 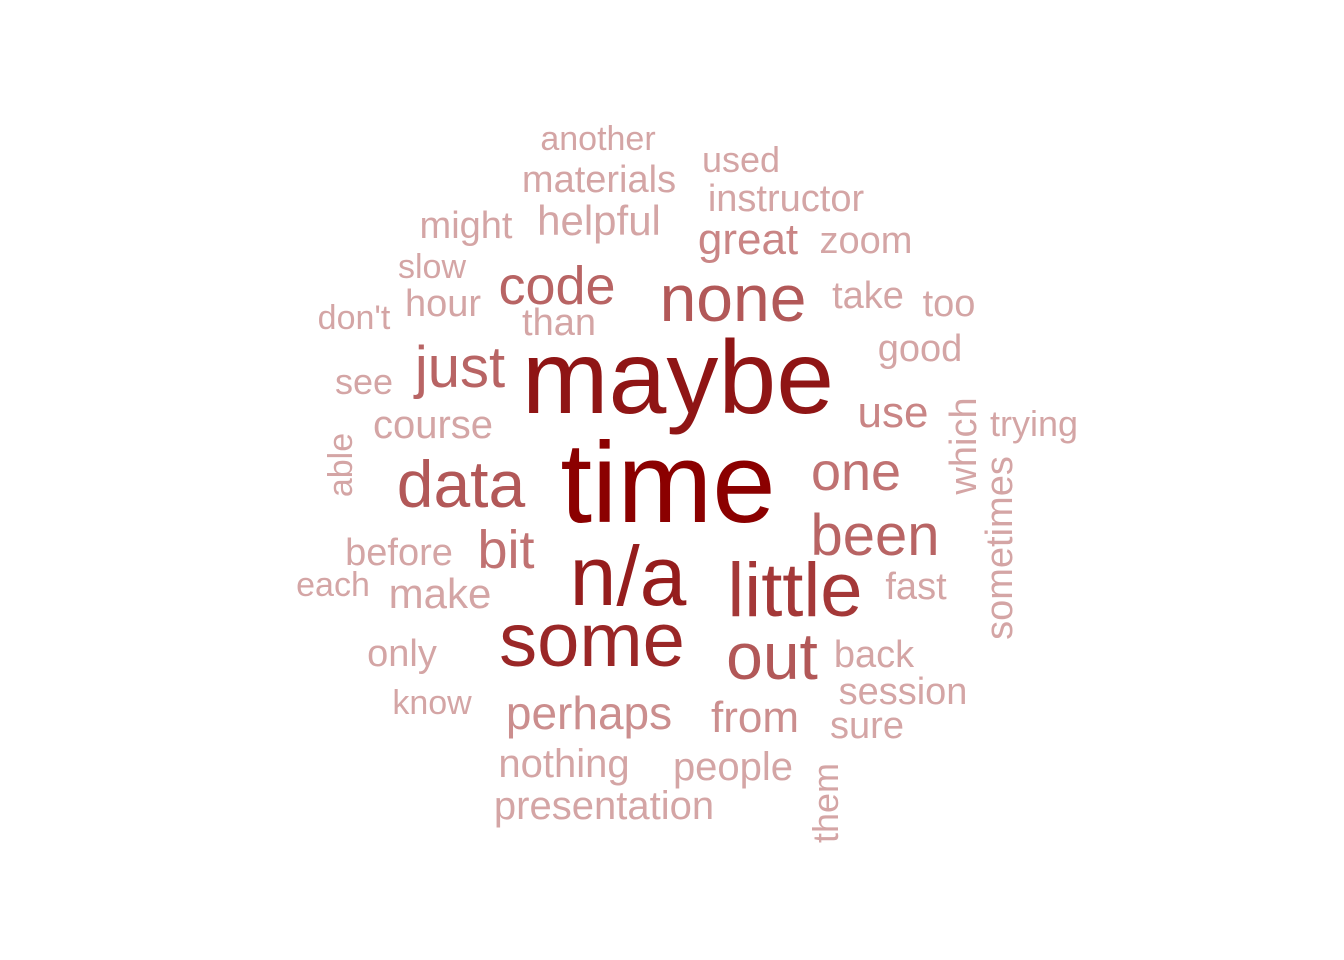 I want to click on word-one: one, so click(x=856, y=472).